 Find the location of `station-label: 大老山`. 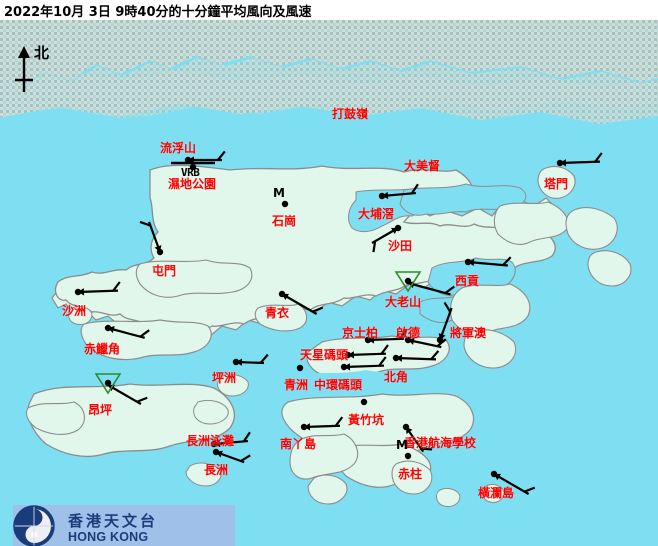

station-label: 大老山 is located at coordinates (403, 302).